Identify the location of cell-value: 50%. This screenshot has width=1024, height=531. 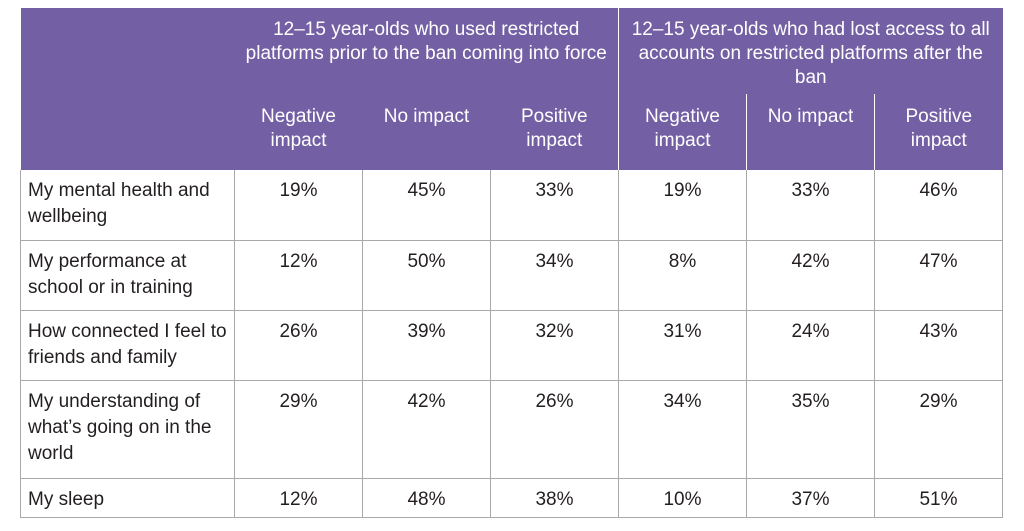
(426, 275).